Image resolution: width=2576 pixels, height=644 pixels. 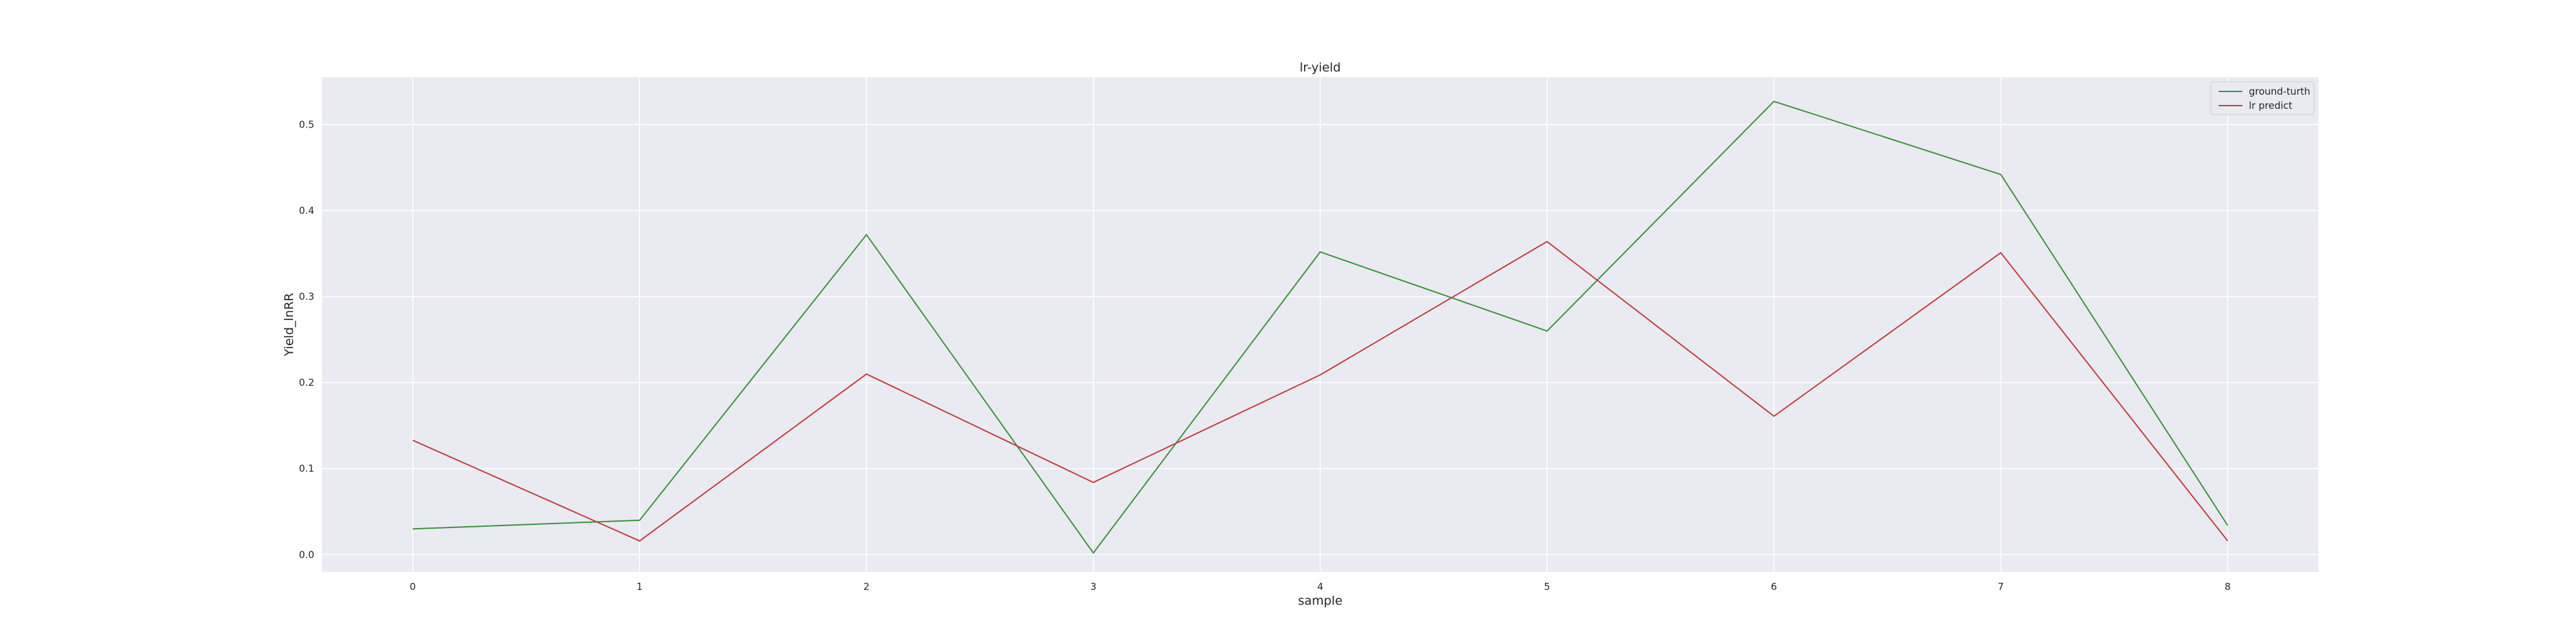 I want to click on x-axis-label: sample, so click(x=1320, y=601).